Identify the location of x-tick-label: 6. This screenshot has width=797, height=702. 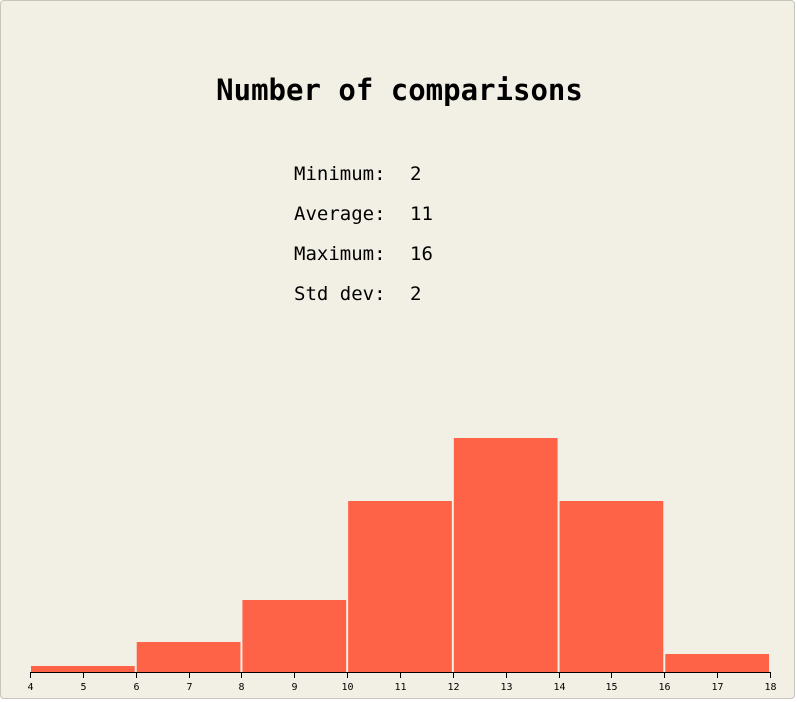
(136, 687).